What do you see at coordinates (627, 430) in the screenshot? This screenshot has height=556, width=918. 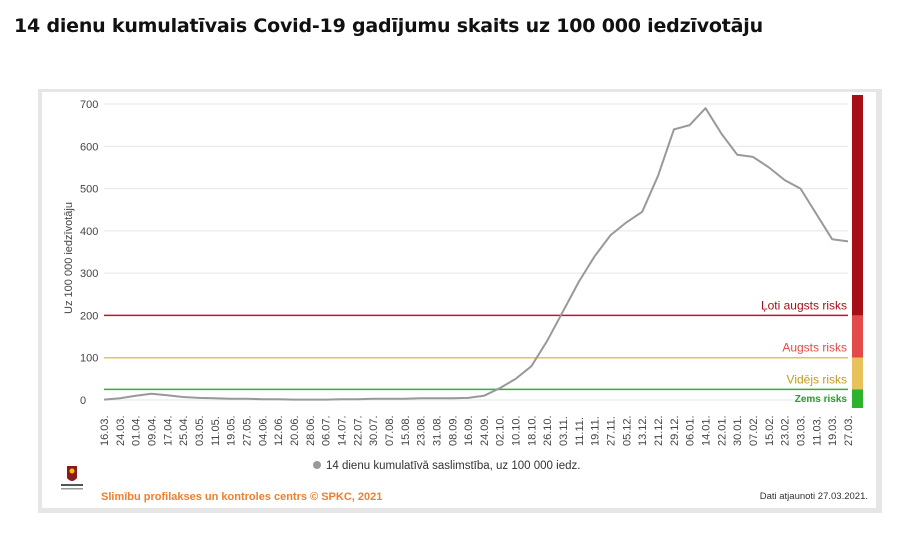 I see `x-tick-label: 05.12.` at bounding box center [627, 430].